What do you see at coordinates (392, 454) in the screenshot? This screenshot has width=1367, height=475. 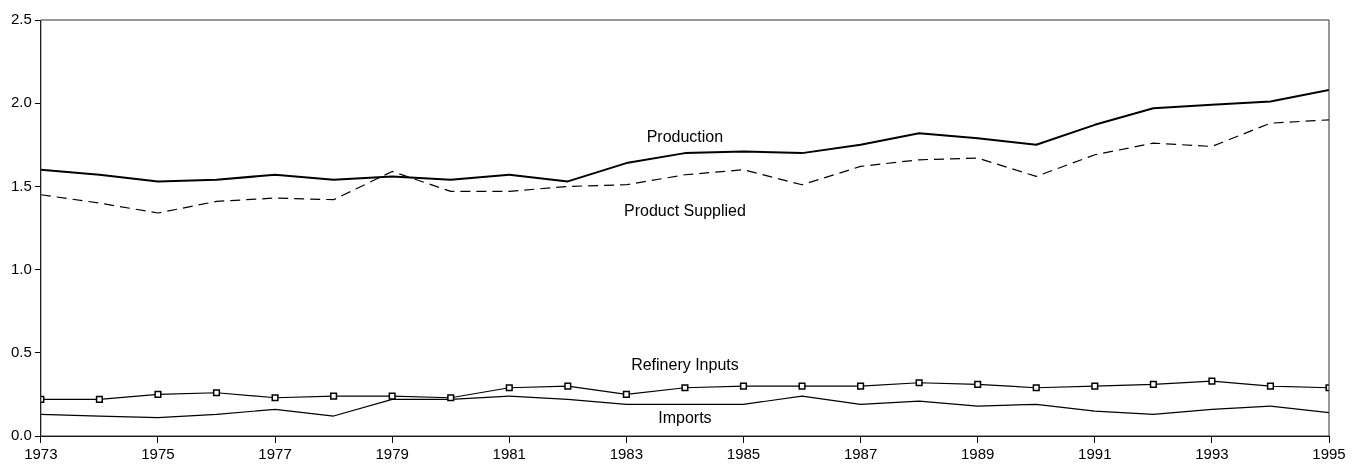 I see `x-tick-label: 1979` at bounding box center [392, 454].